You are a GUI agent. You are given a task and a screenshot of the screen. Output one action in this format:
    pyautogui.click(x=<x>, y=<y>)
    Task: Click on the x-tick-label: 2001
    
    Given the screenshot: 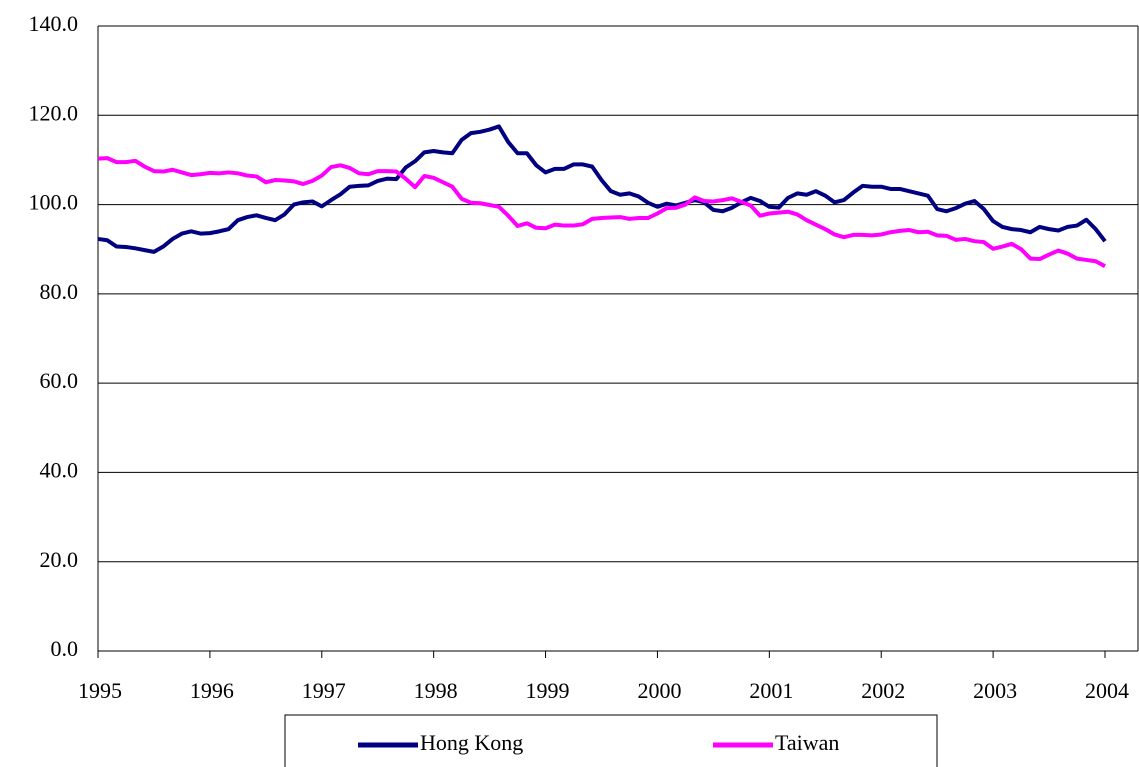 What is the action you would take?
    pyautogui.click(x=771, y=690)
    